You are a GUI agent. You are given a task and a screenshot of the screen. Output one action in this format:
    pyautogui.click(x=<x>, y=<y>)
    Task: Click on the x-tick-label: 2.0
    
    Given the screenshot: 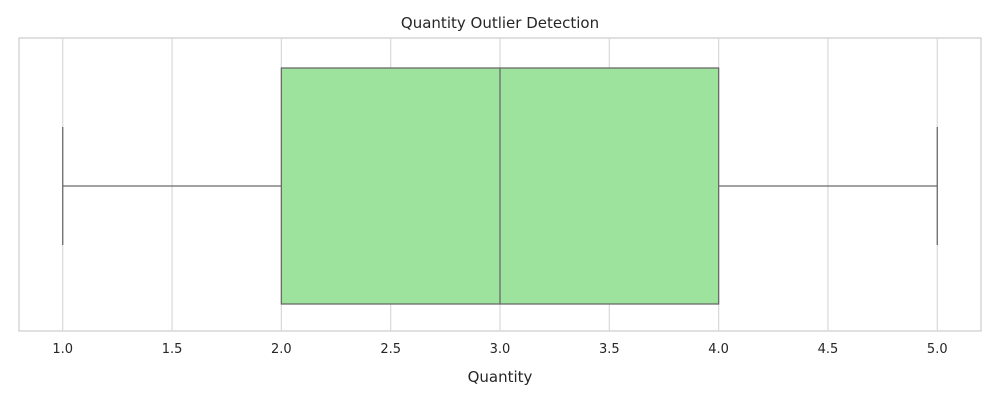 What is the action you would take?
    pyautogui.click(x=281, y=349)
    